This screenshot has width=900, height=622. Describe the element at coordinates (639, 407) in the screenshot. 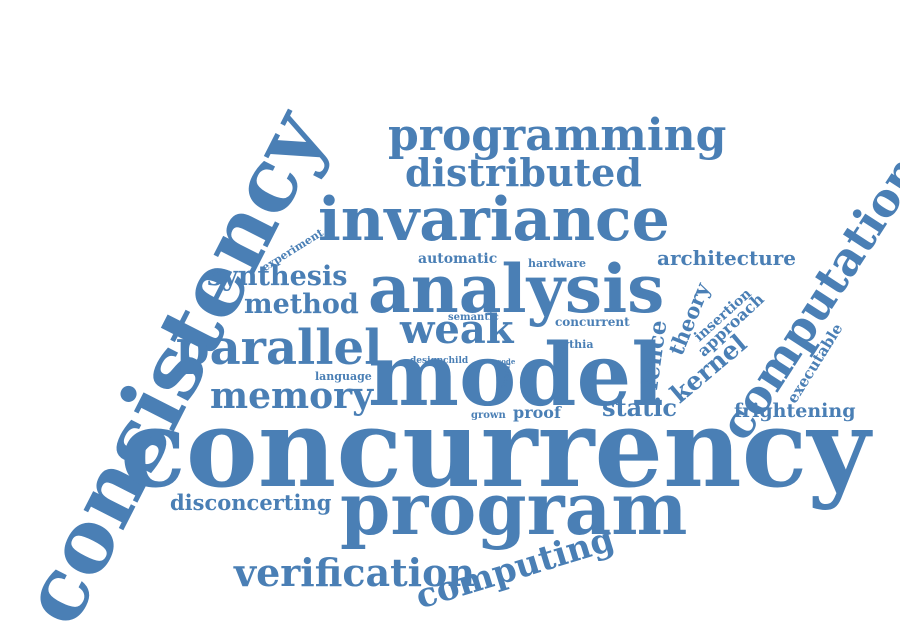

I see `word-static: static` at that location.